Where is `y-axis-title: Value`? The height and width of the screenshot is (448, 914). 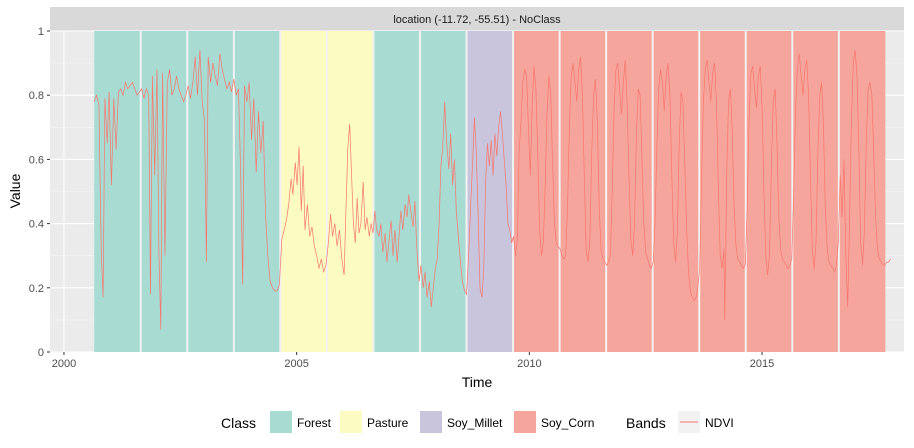 y-axis-title: Value is located at coordinates (15, 190).